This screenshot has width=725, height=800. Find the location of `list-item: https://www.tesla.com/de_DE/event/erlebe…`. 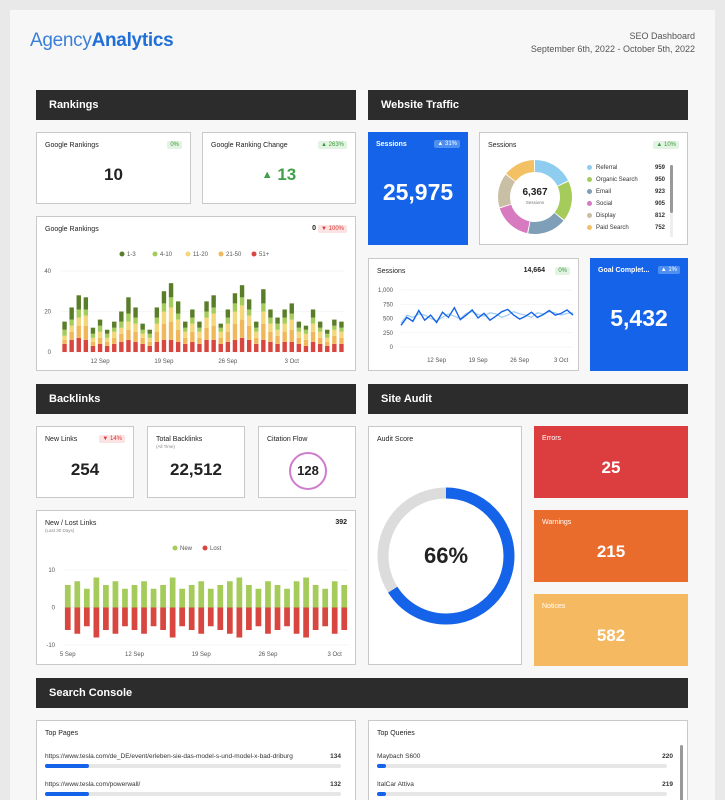

list-item: https://www.tesla.com/de_DE/event/erlebe… is located at coordinates (193, 760).